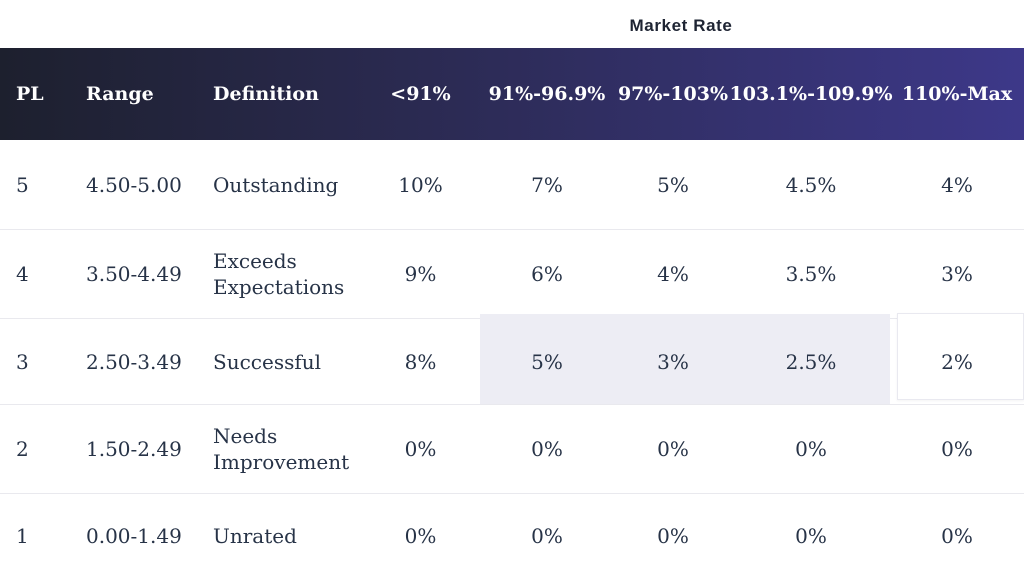  I want to click on rate-cell: 4.5%, so click(811, 184).